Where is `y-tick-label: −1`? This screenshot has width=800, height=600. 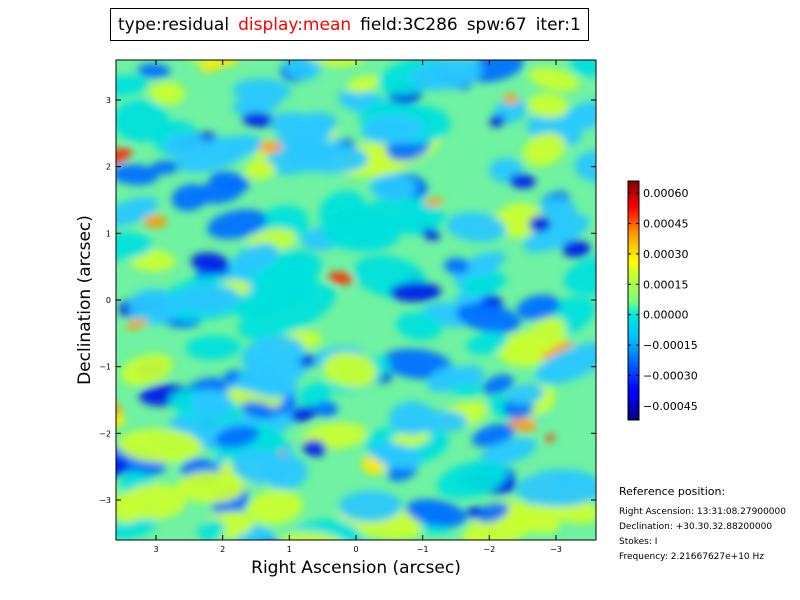
y-tick-label: −1 is located at coordinates (105, 367).